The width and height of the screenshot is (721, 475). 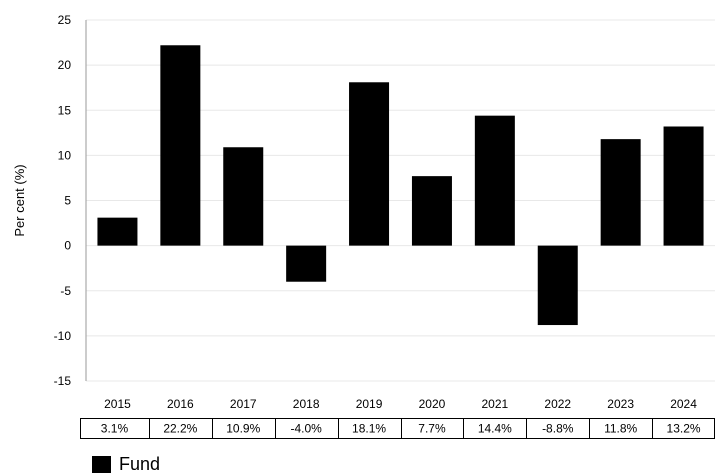 I want to click on data-table-cell: 13.2%, so click(x=684, y=429).